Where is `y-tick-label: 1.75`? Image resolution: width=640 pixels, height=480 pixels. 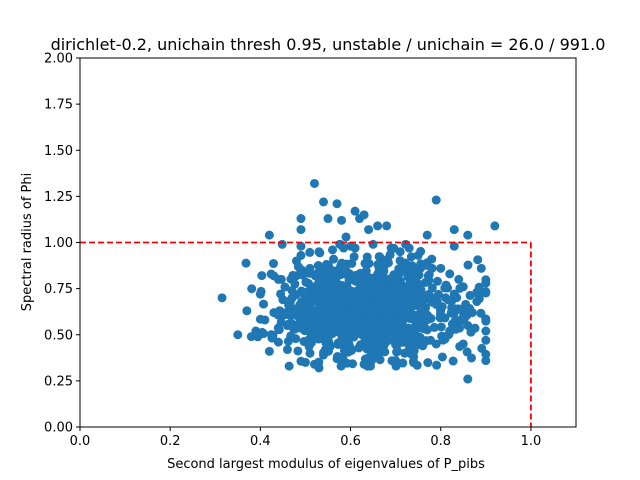 y-tick-label: 1.75 is located at coordinates (58, 105).